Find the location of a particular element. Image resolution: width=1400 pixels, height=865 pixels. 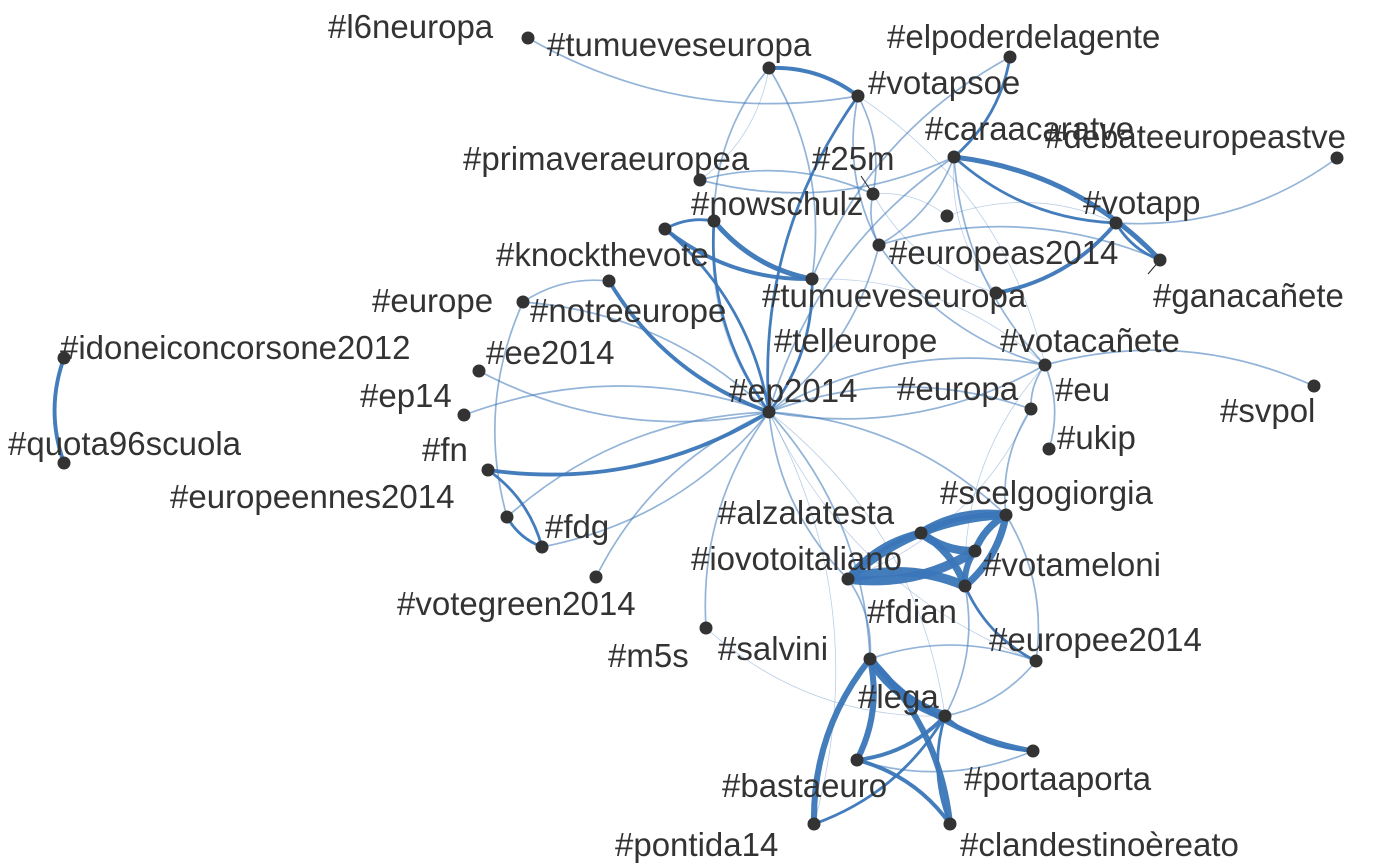

node-clandestinoereato is located at coordinates (950, 824).